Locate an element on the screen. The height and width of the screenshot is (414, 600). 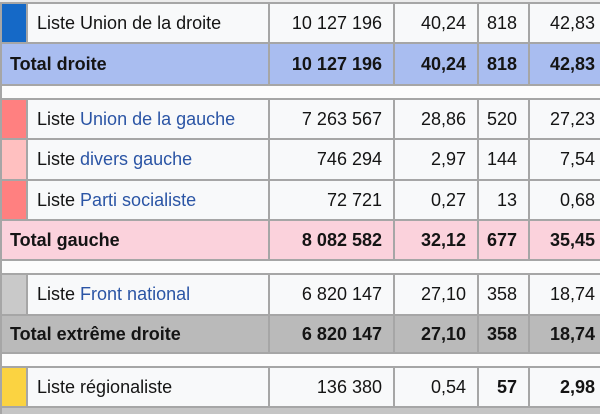
pct-votes-cell: 2,97 is located at coordinates (436, 159).